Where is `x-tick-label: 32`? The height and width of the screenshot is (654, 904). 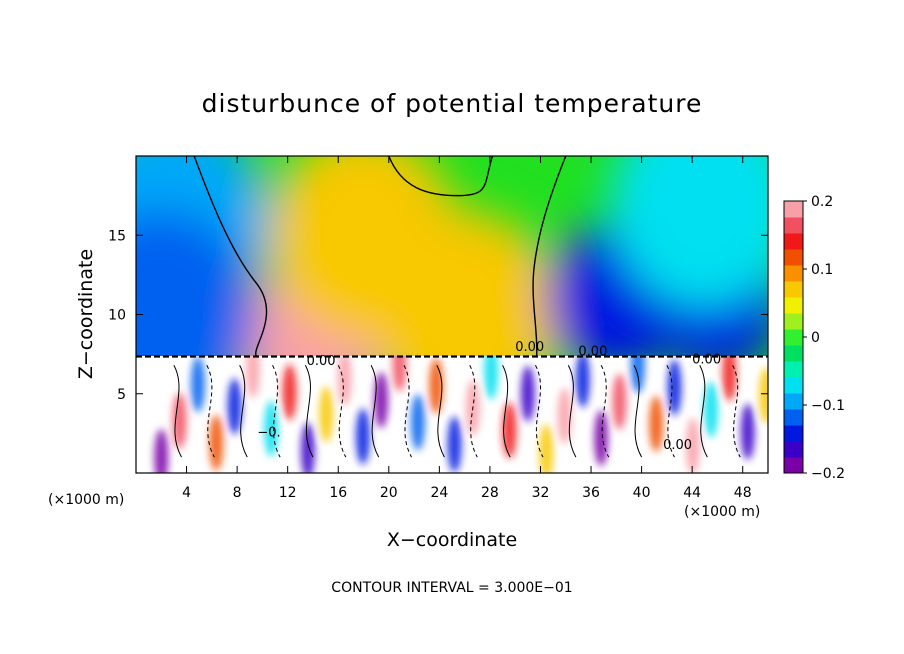 x-tick-label: 32 is located at coordinates (541, 493).